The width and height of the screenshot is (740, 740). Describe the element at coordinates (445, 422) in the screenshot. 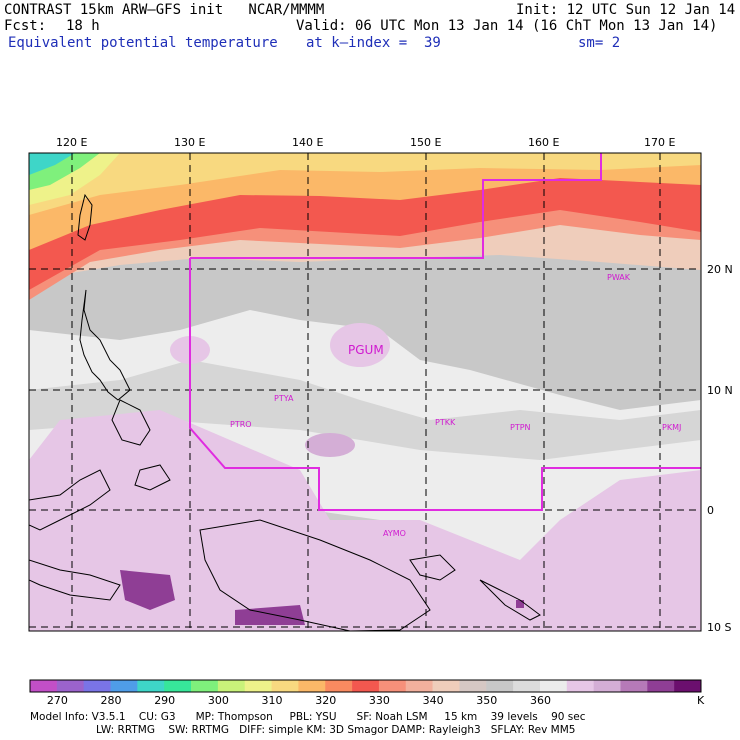

I see `station-ptkk: PTKK` at that location.